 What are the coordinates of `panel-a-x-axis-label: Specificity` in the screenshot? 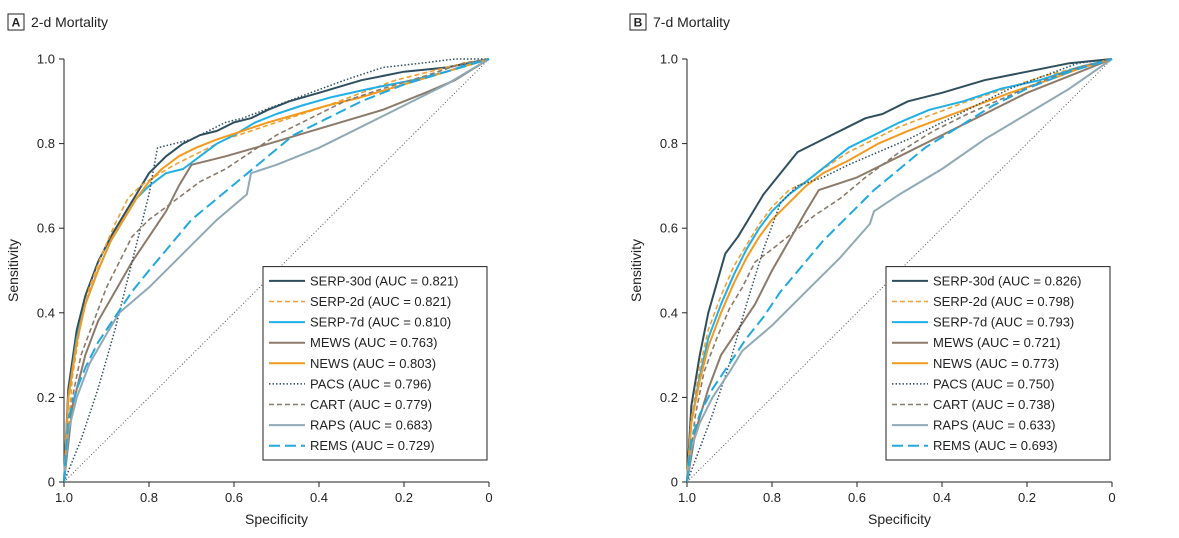 It's located at (276, 519).